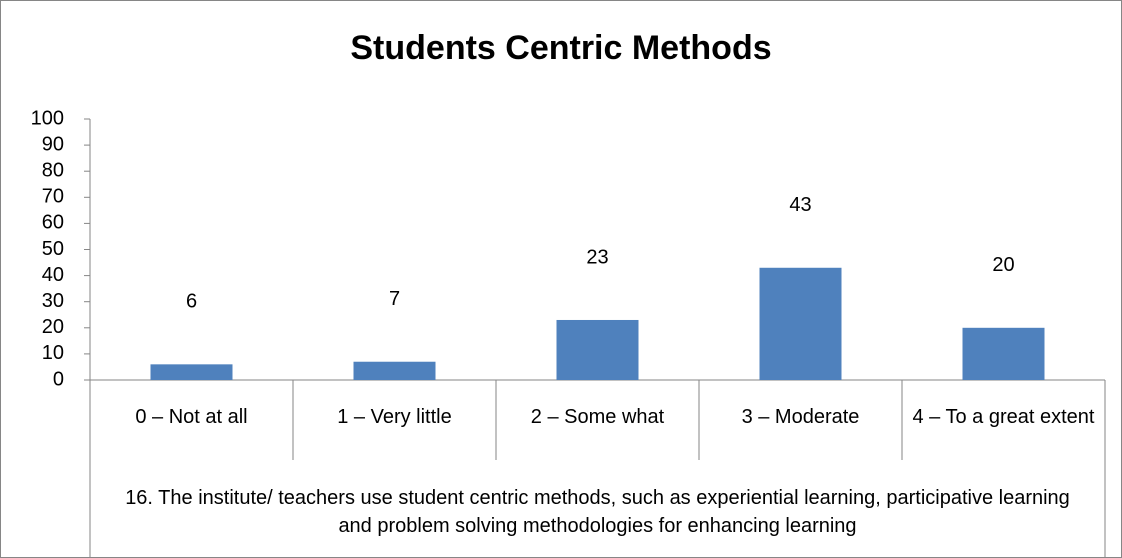 Image resolution: width=1122 pixels, height=558 pixels. What do you see at coordinates (58, 379) in the screenshot?
I see `y-tick-label: 0` at bounding box center [58, 379].